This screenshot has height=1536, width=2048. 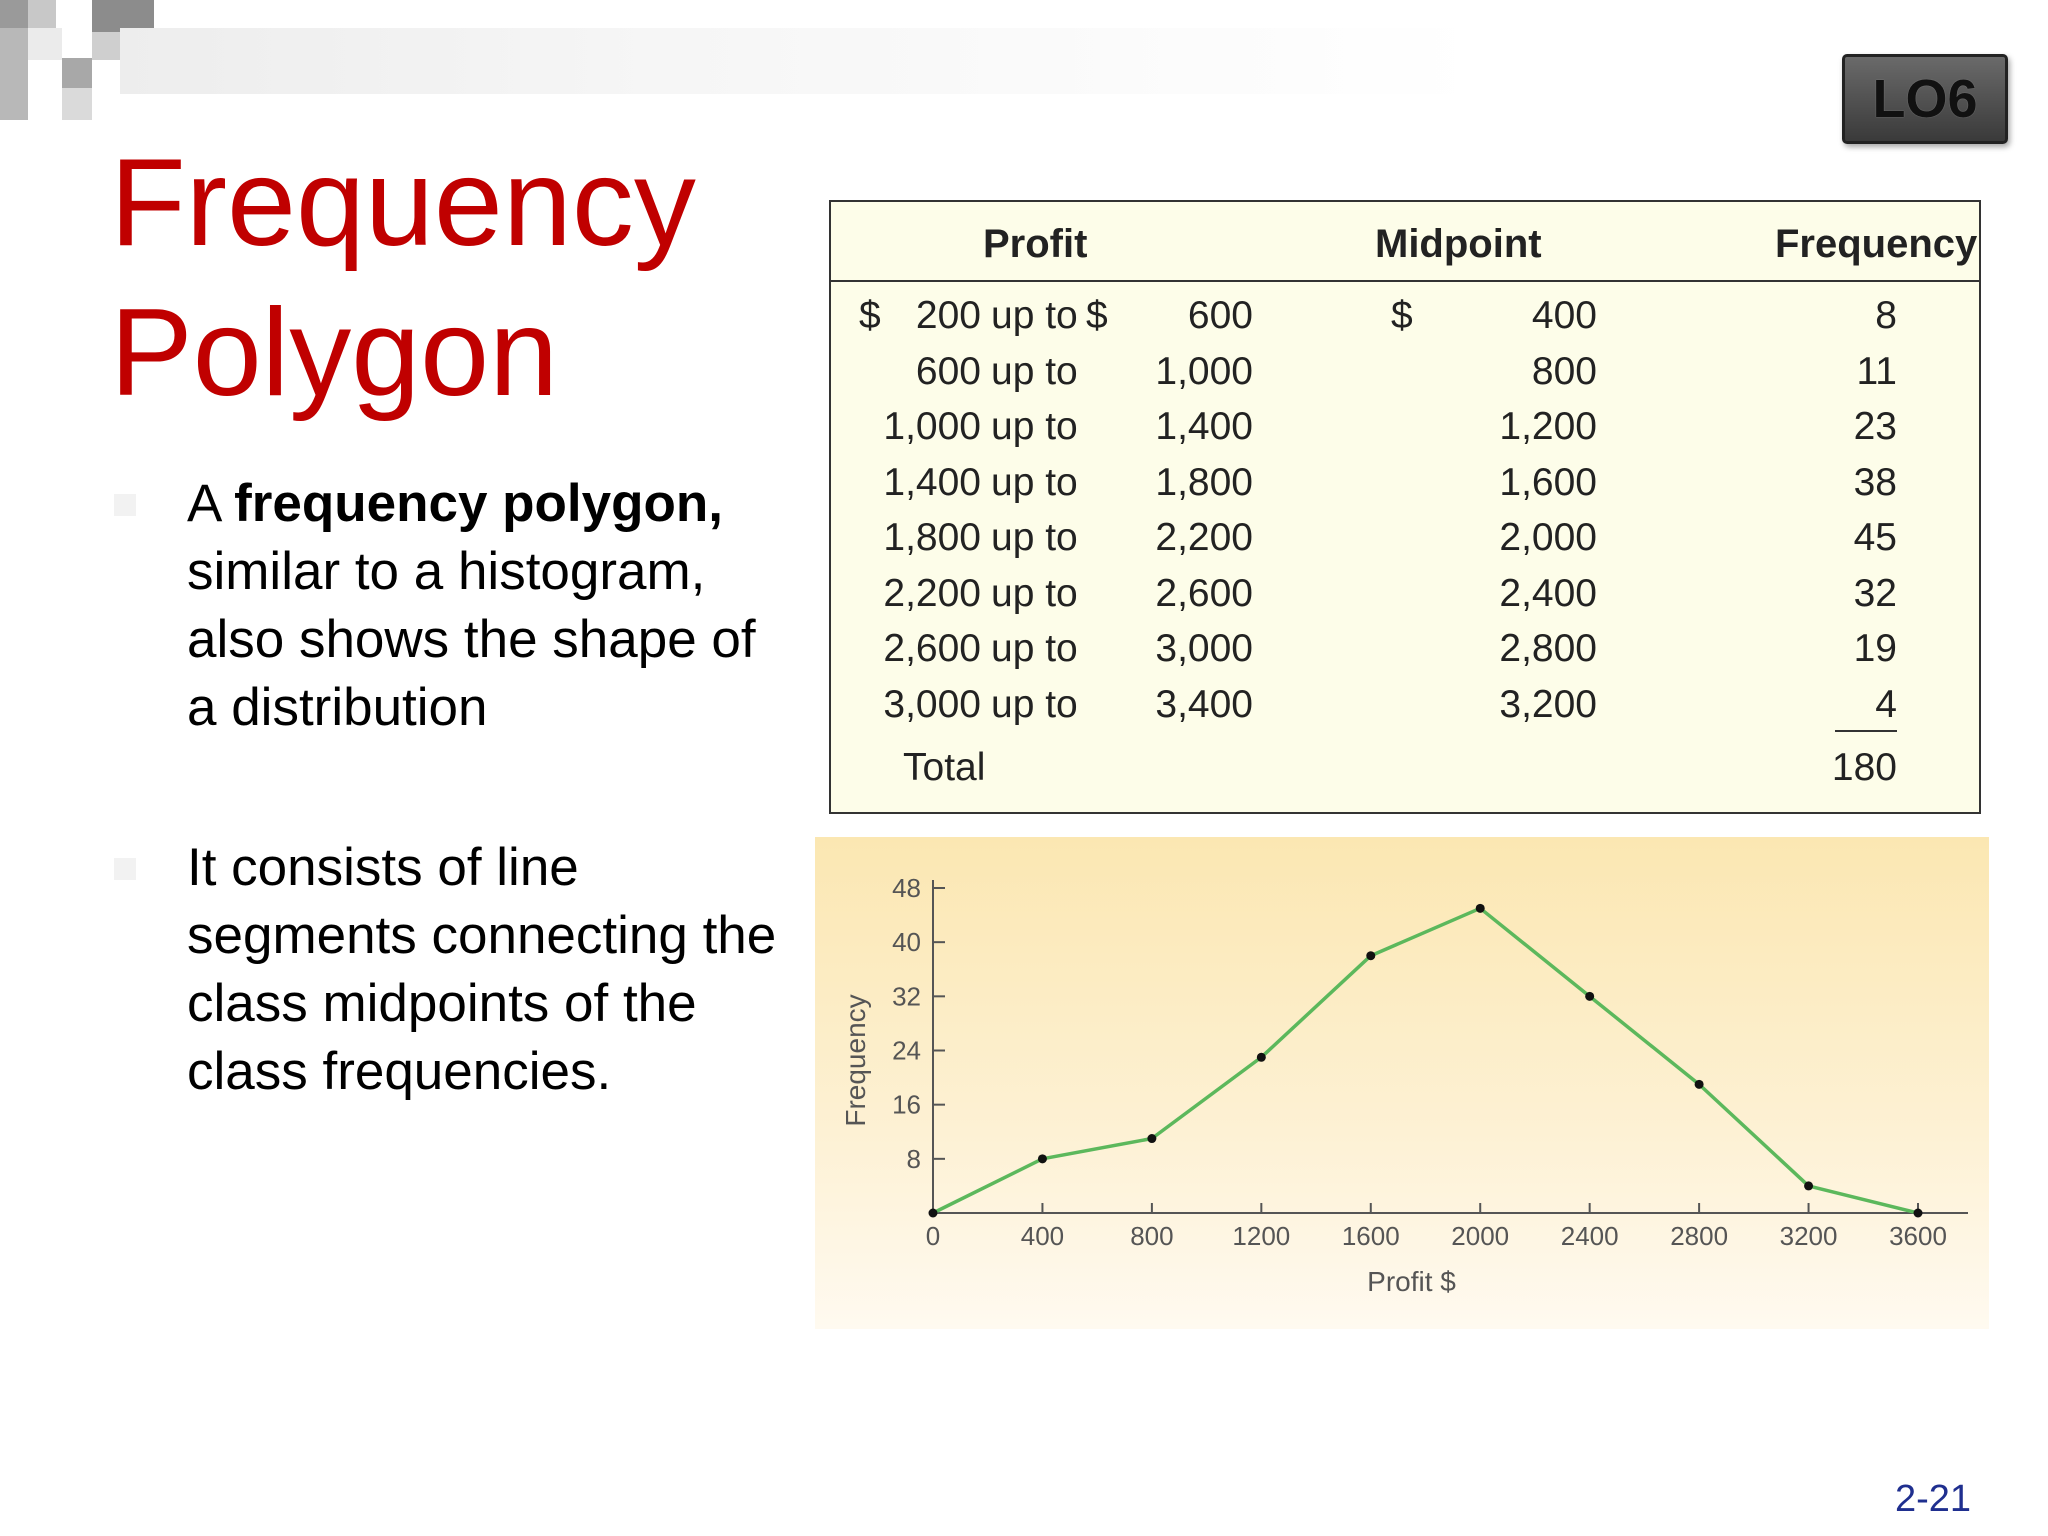 I want to click on cell-freq: 8, so click(x=1886, y=315).